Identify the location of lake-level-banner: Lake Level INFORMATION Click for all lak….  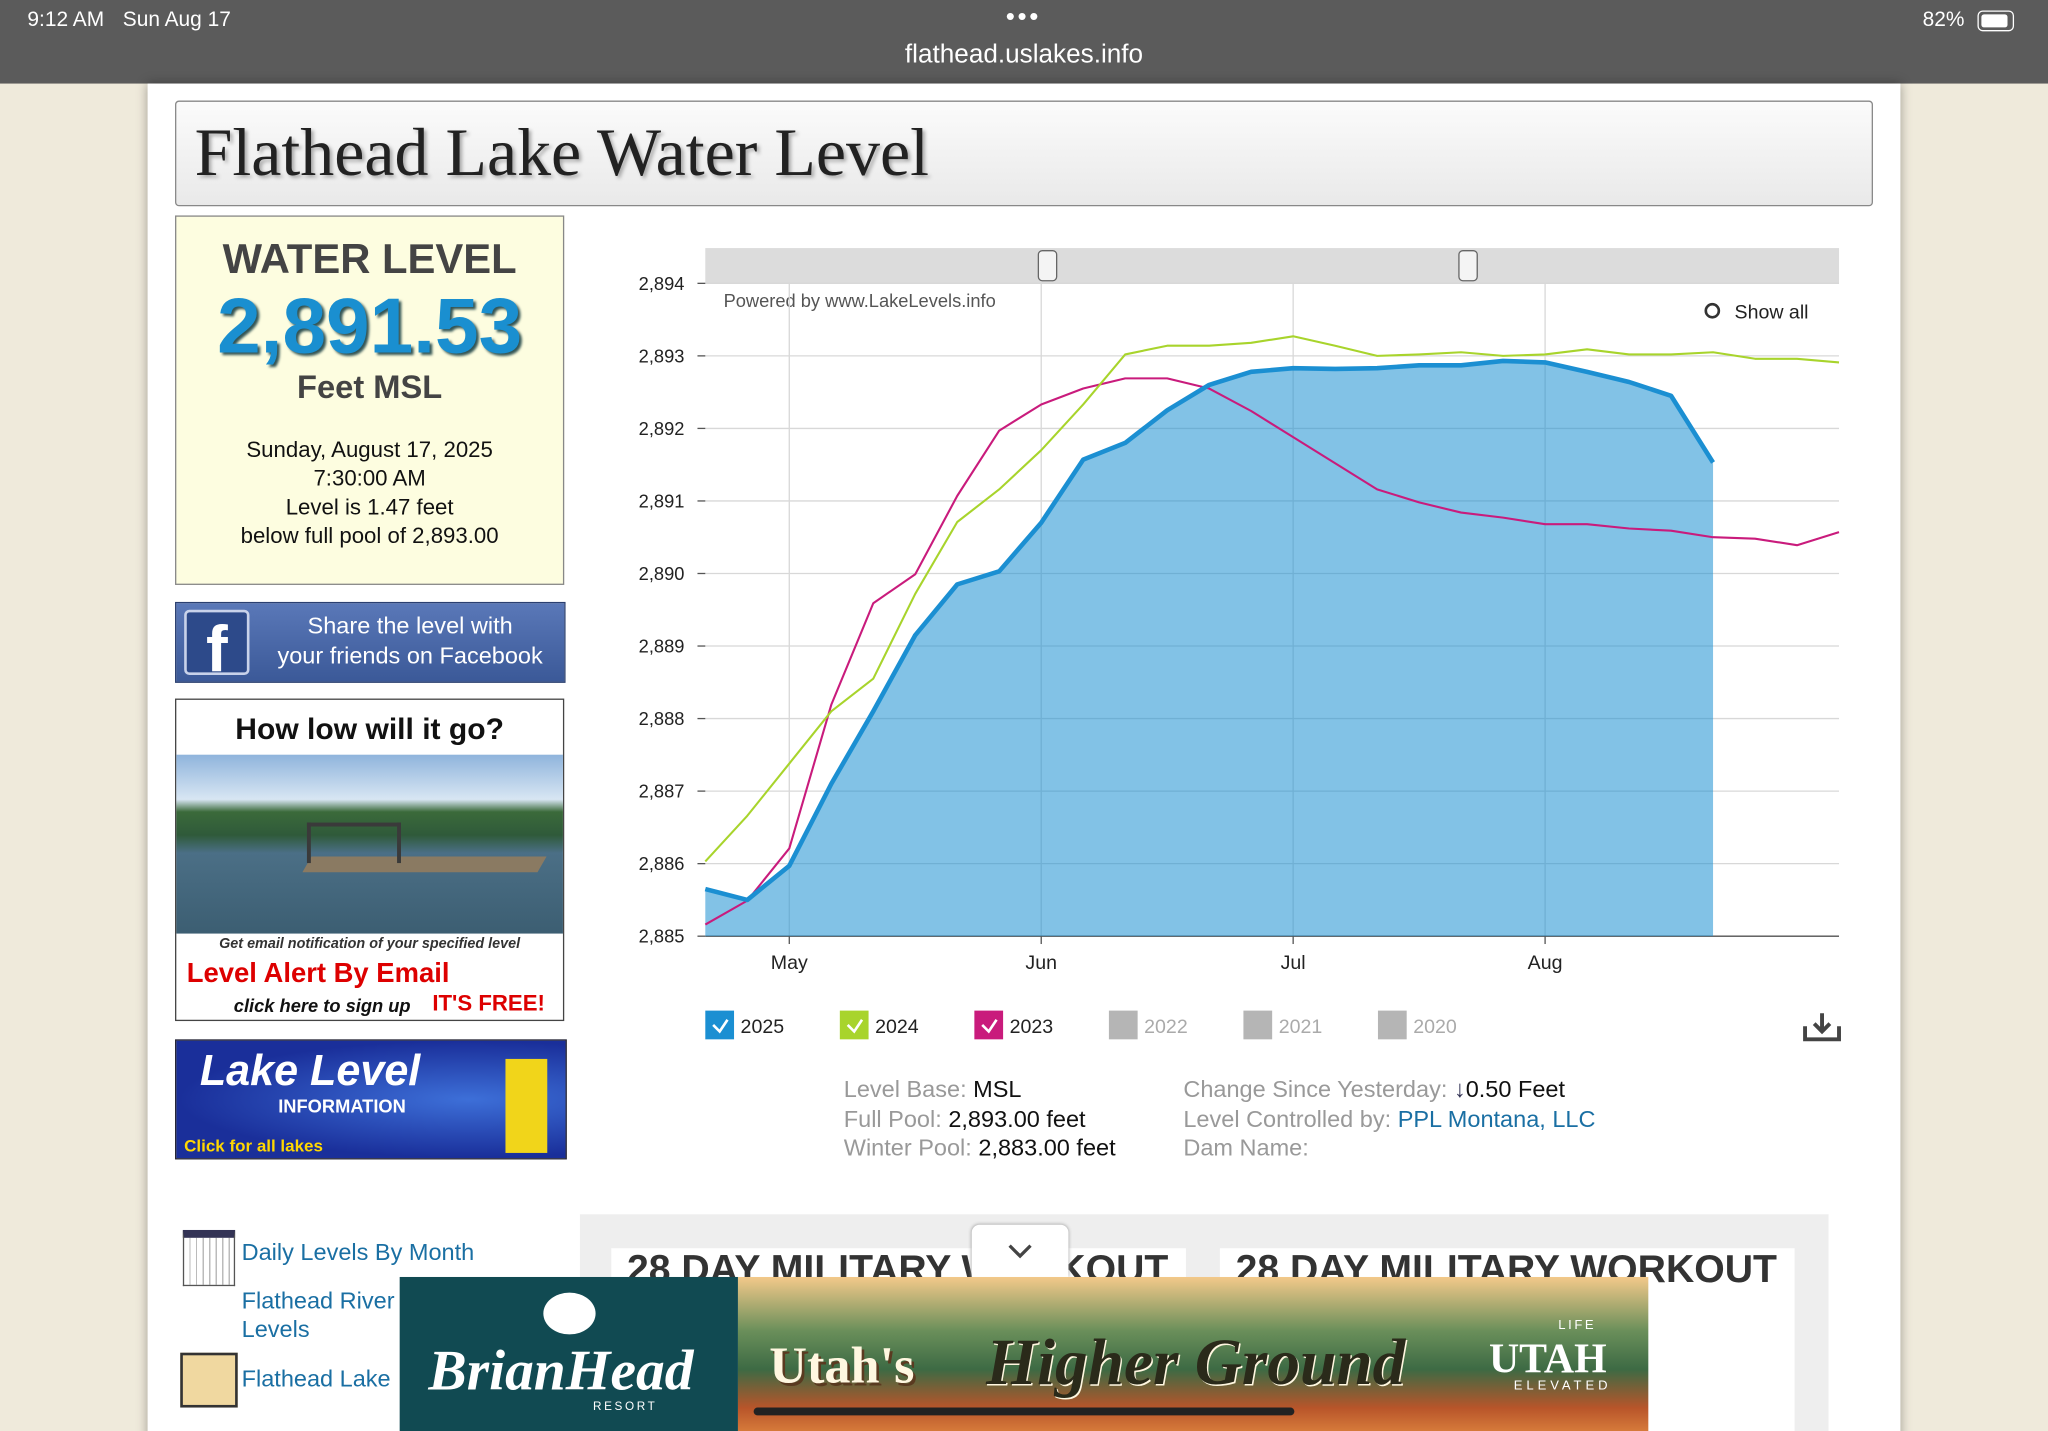
(371, 1099).